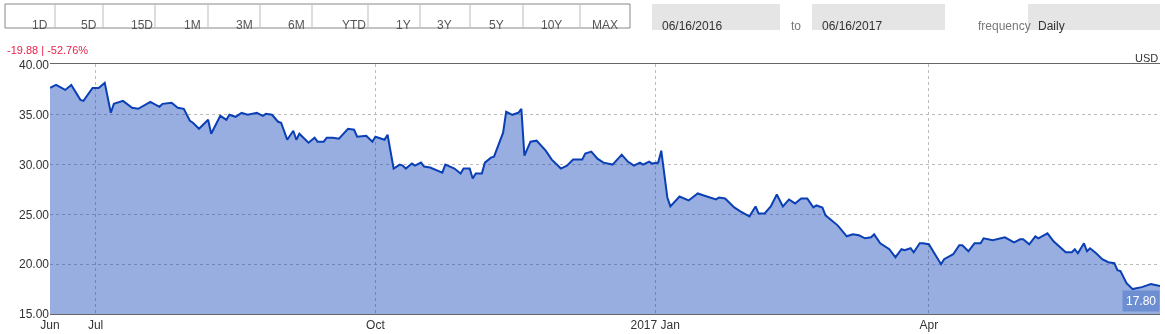  I want to click on chart-title: -19.88 | -52.76%, so click(48, 50).